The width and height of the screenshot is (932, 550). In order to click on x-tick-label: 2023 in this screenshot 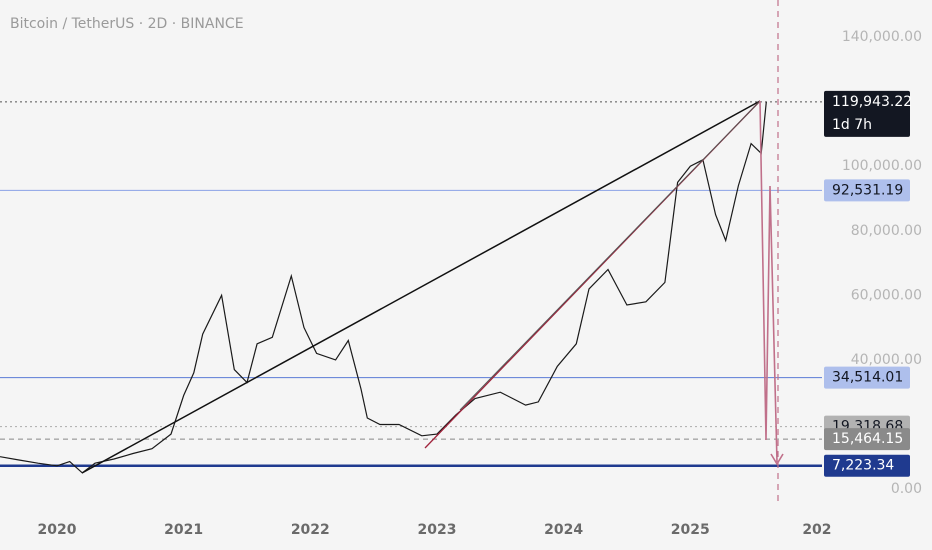, I will do `click(436, 530)`.